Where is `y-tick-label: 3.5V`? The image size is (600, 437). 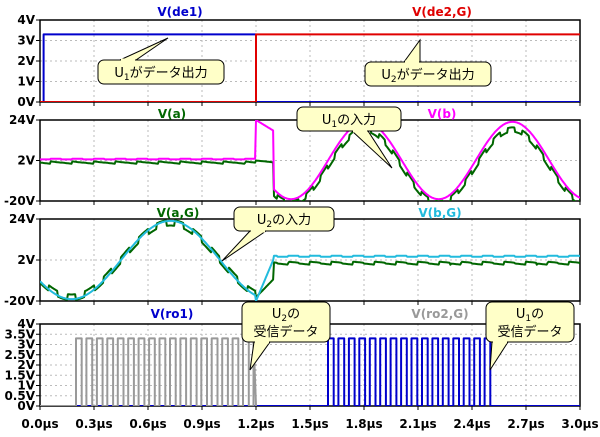 y-tick-label: 3.5V is located at coordinates (19, 334).